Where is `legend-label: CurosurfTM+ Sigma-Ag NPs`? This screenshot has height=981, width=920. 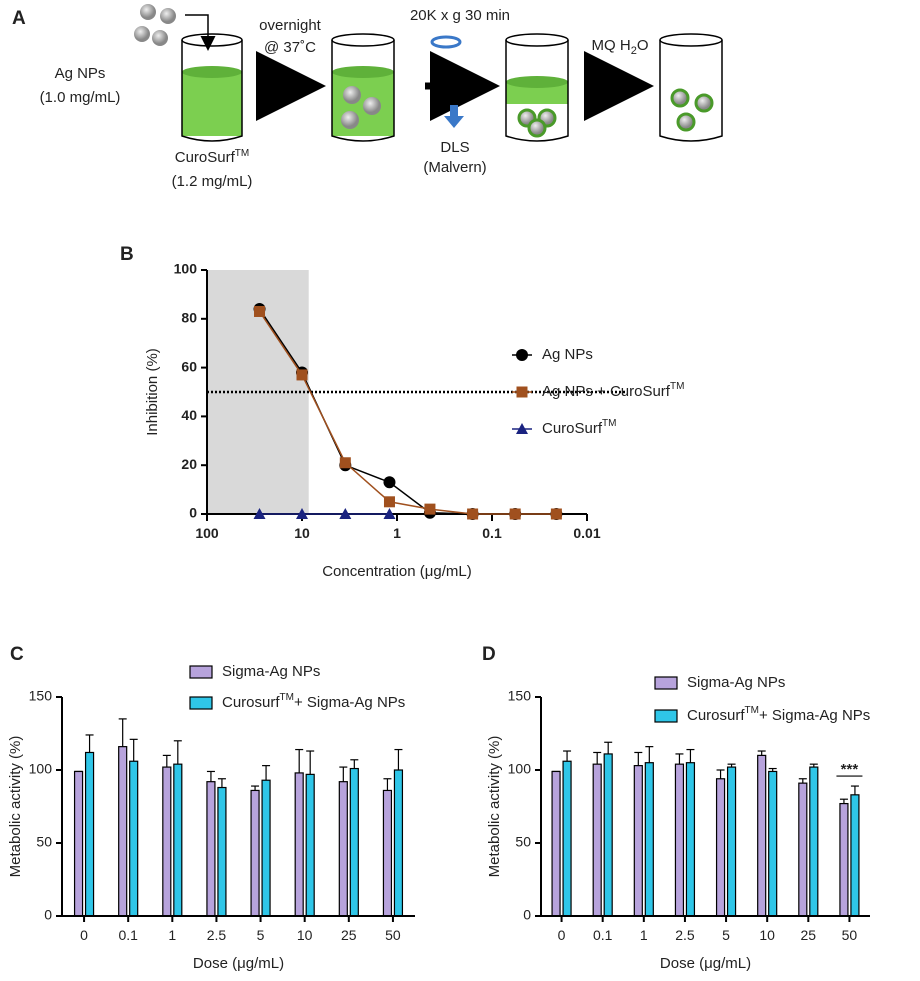
legend-label: CurosurfTM+ Sigma-Ag NPs is located at coordinates (313, 701).